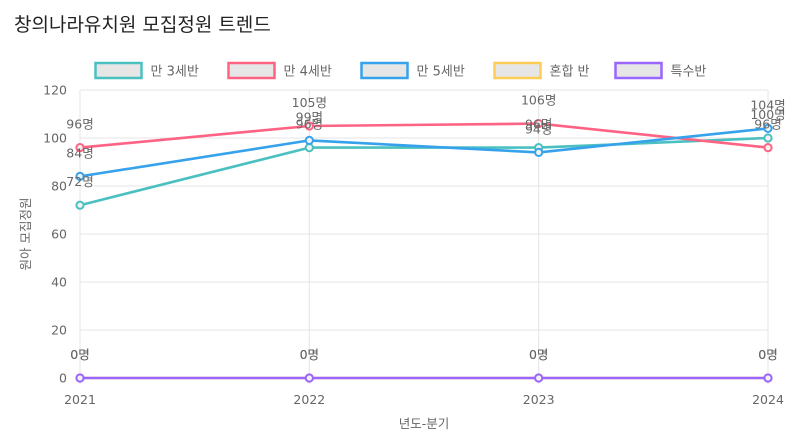 The width and height of the screenshot is (802, 439). What do you see at coordinates (309, 102) in the screenshot?
I see `data-label: 105명` at bounding box center [309, 102].